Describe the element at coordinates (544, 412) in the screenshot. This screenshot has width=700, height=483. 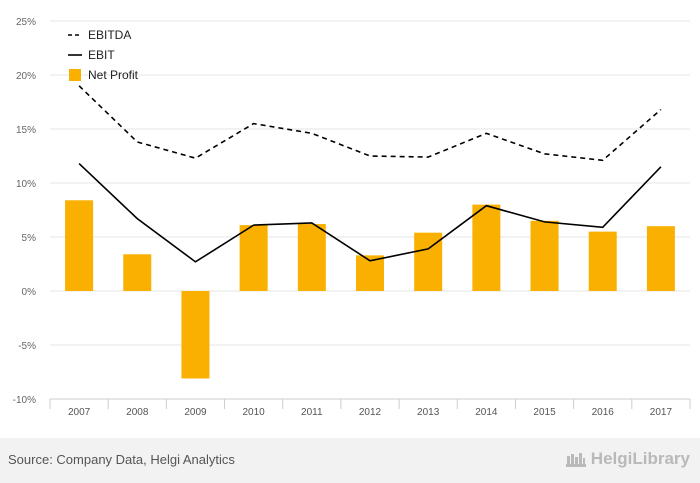
I see `x-tick-label: 2015` at that location.